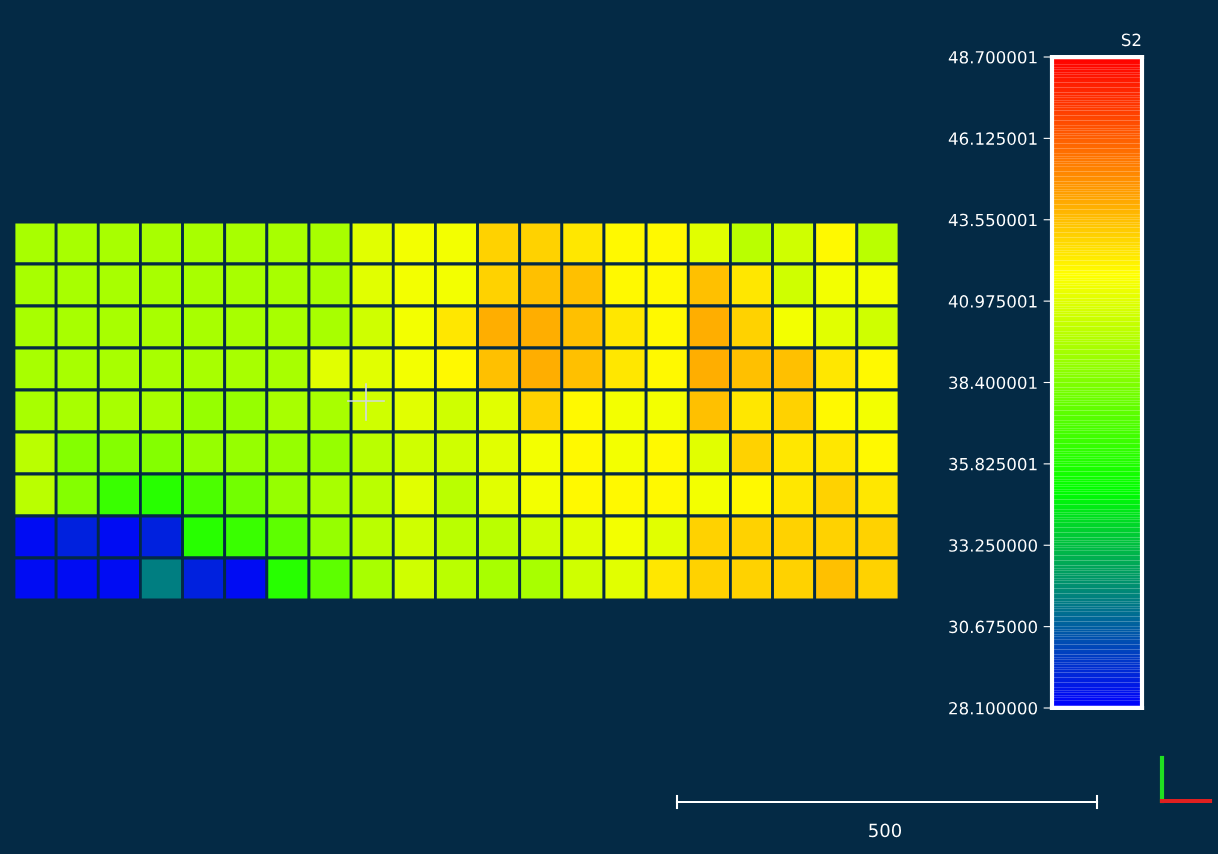  I want to click on color-bar-label: 48.700001, so click(992, 57).